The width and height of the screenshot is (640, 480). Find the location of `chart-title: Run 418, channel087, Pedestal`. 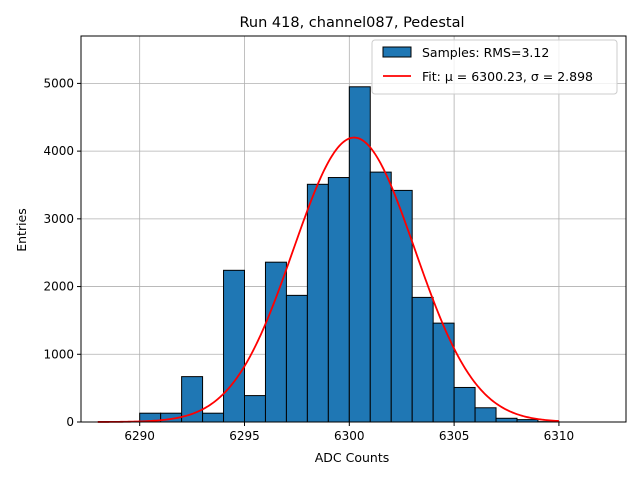

chart-title: Run 418, channel087, Pedestal is located at coordinates (351, 23).